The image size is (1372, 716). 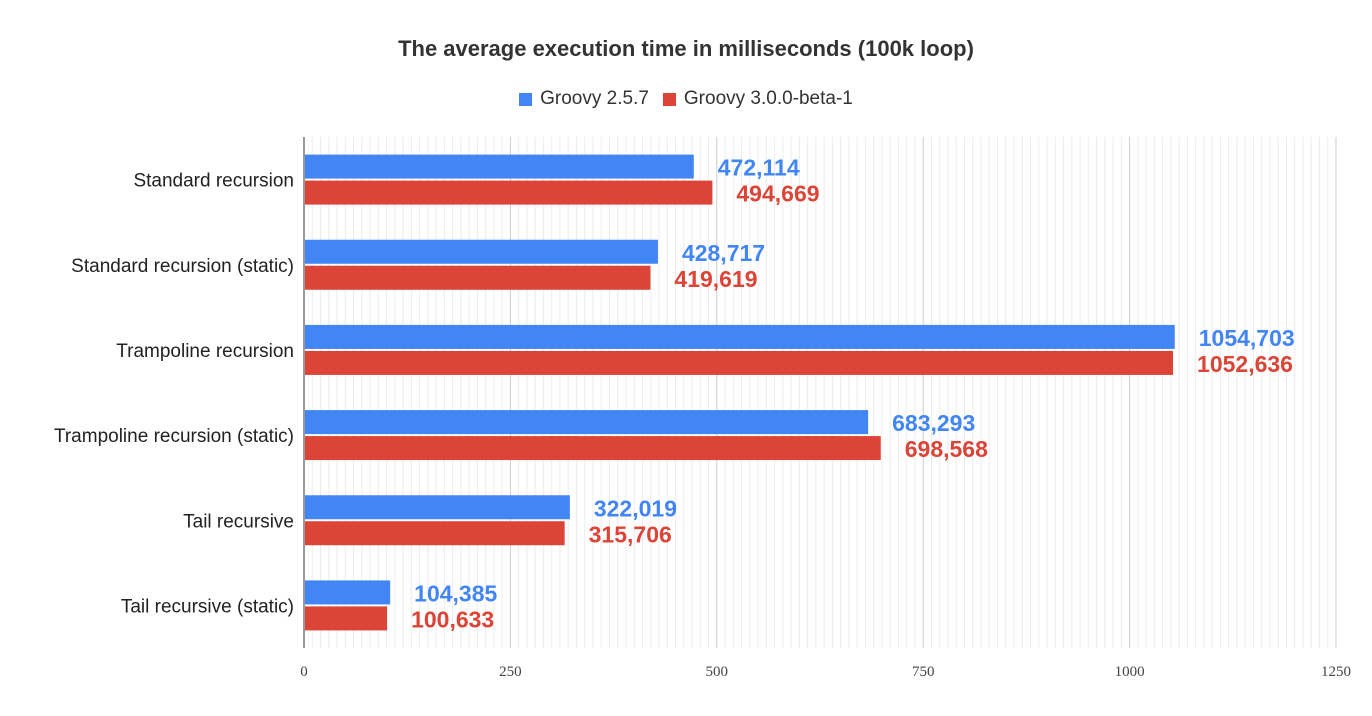 What do you see at coordinates (723, 253) in the screenshot?
I see `data-label: 428,717` at bounding box center [723, 253].